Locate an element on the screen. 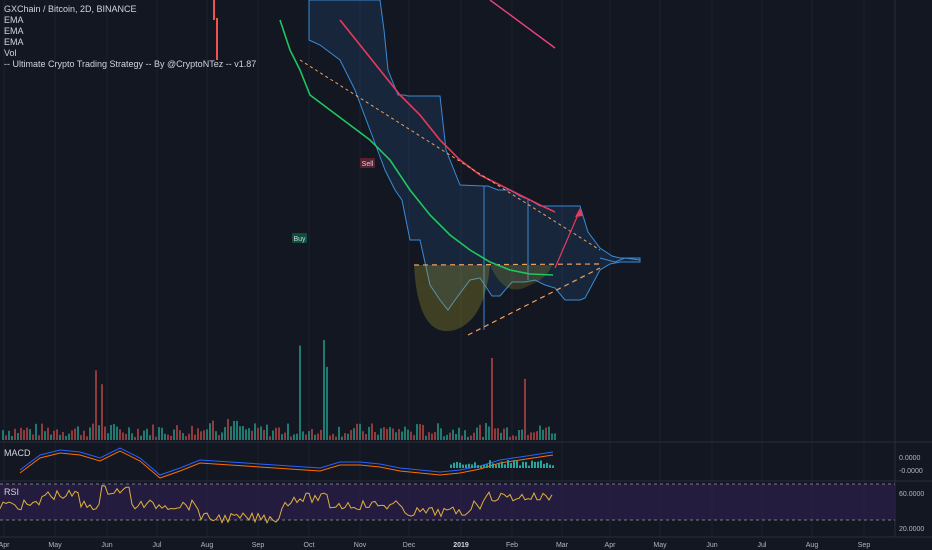 The image size is (932, 550). rsi-pane is located at coordinates (447, 504).